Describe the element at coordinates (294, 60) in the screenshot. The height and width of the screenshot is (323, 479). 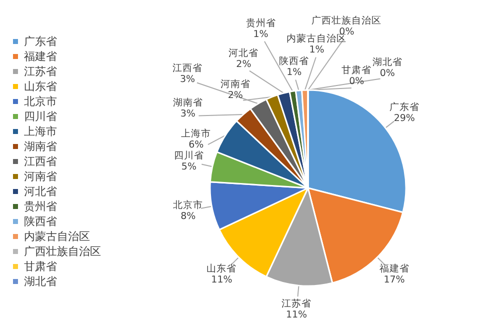
I see `slice-label: 陕西省` at that location.